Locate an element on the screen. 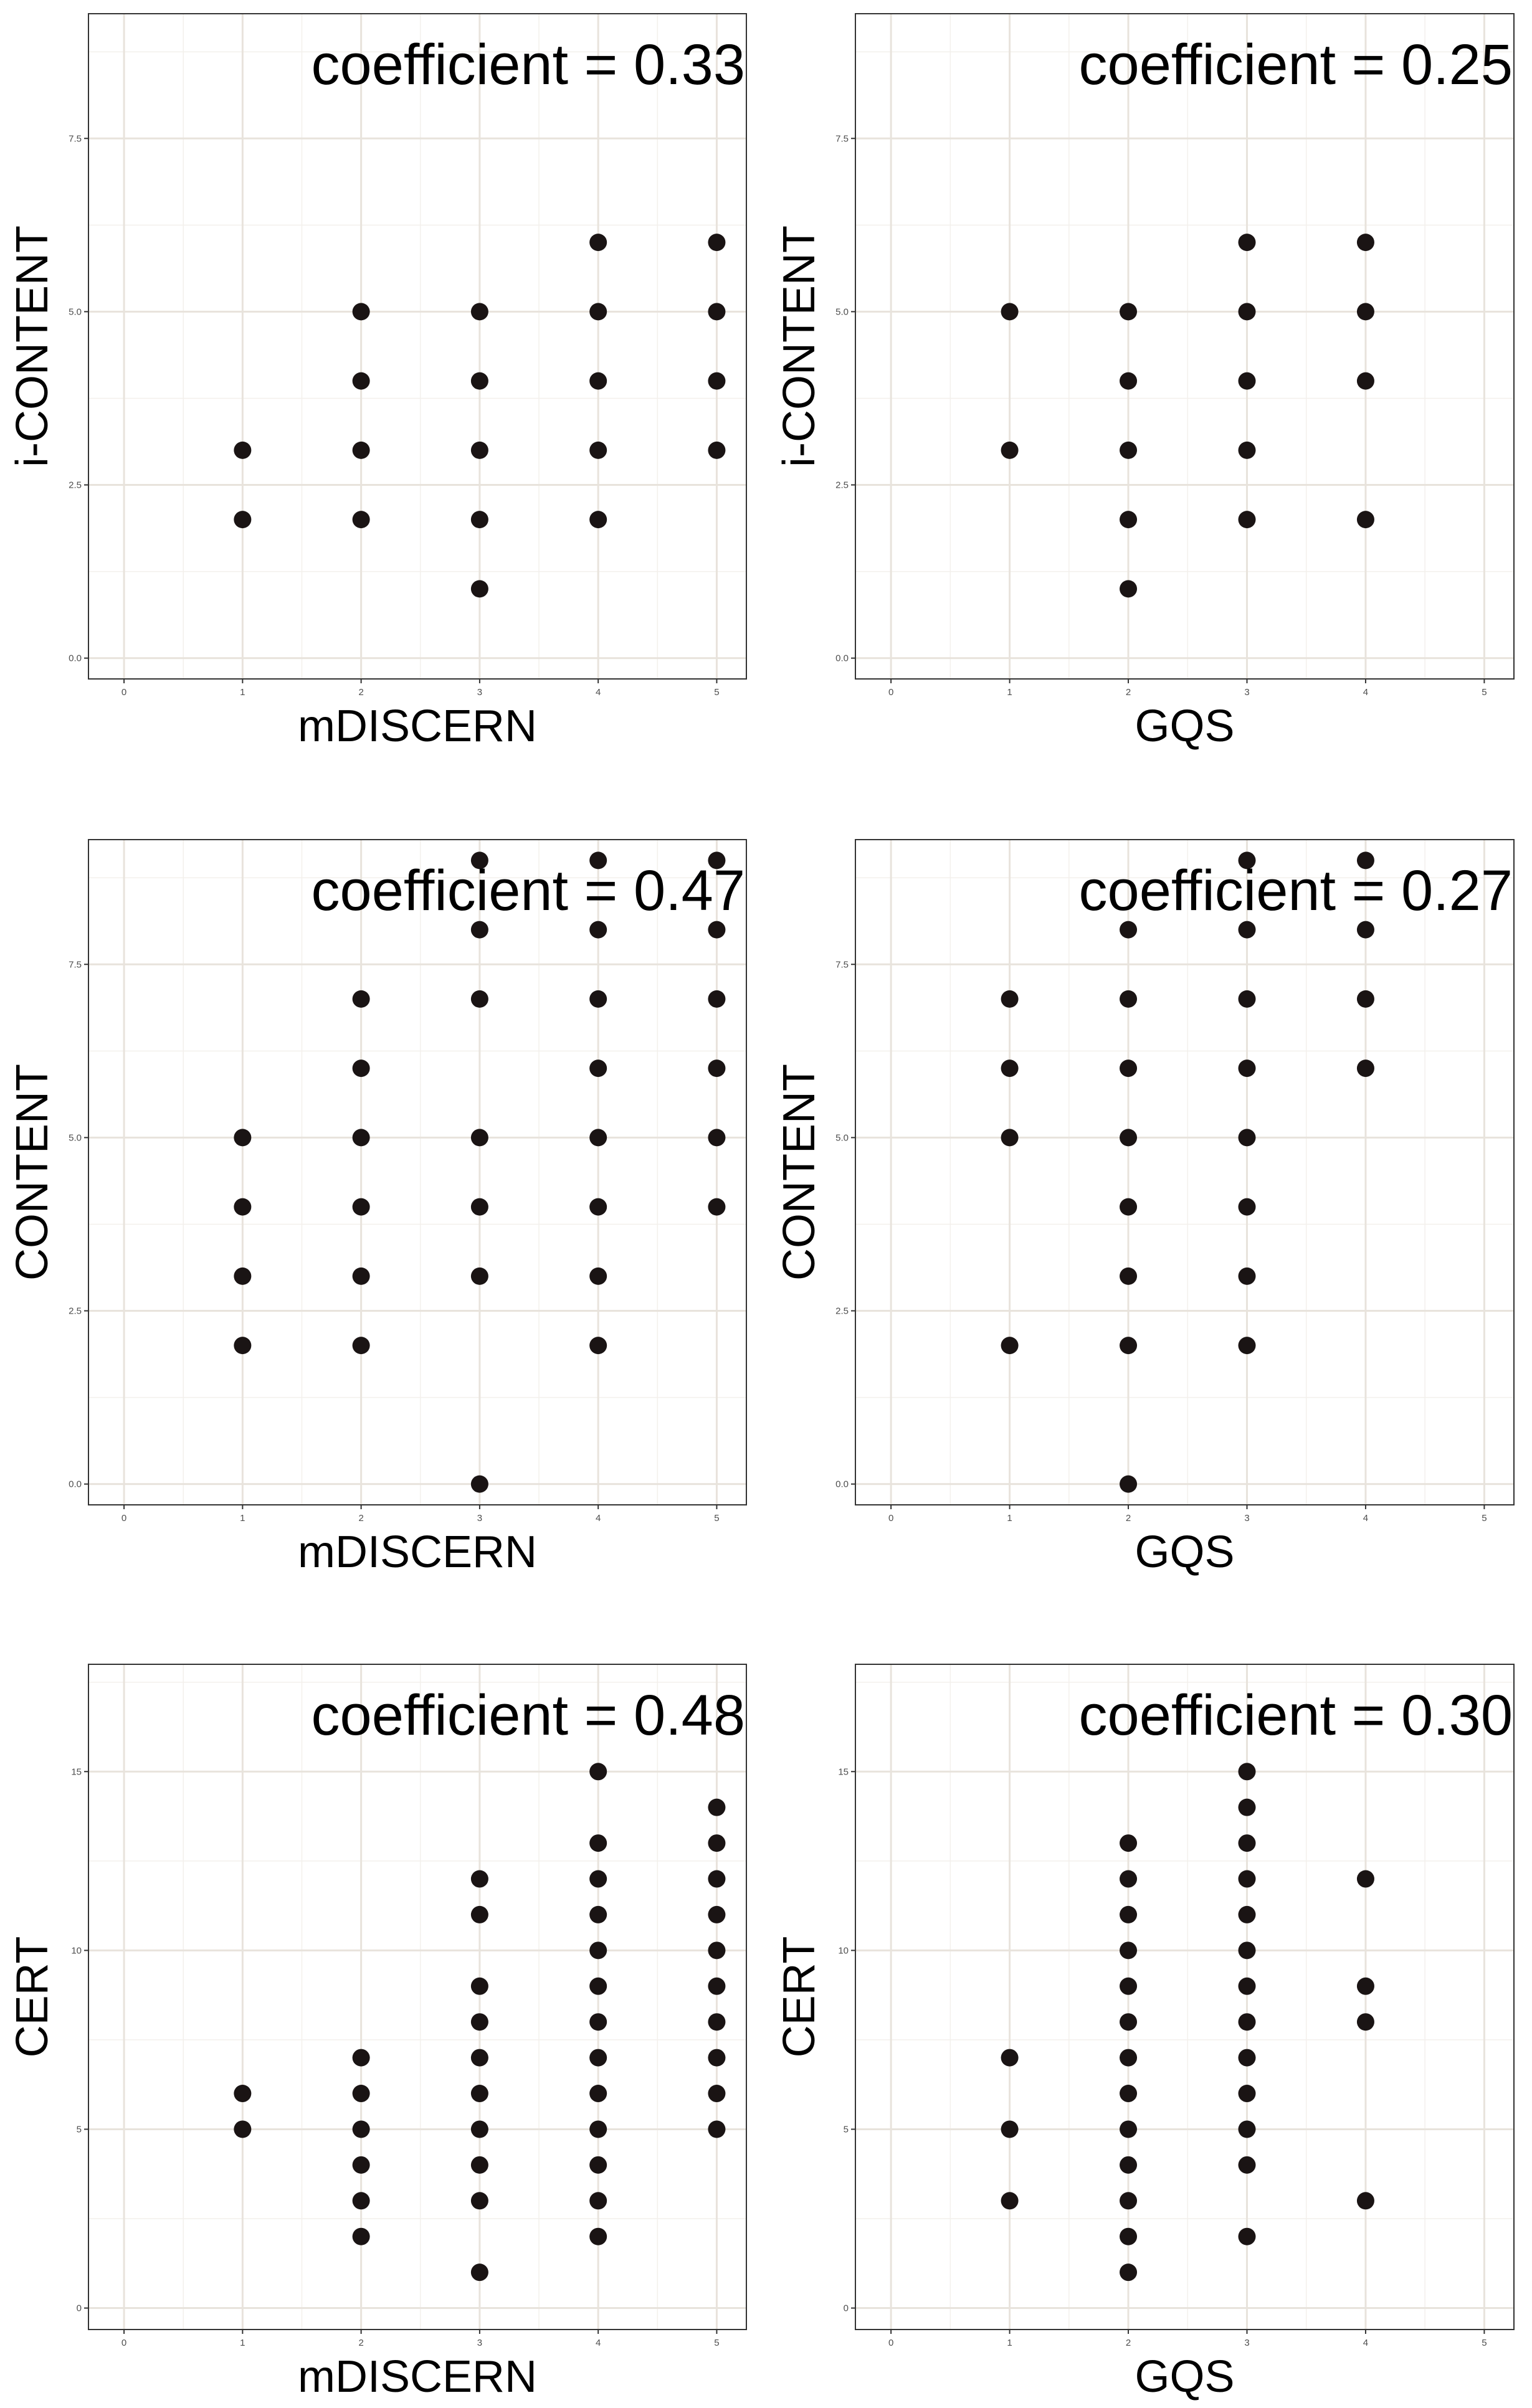  coefficient-annotation: coefficient = 0.47 is located at coordinates (528, 890).